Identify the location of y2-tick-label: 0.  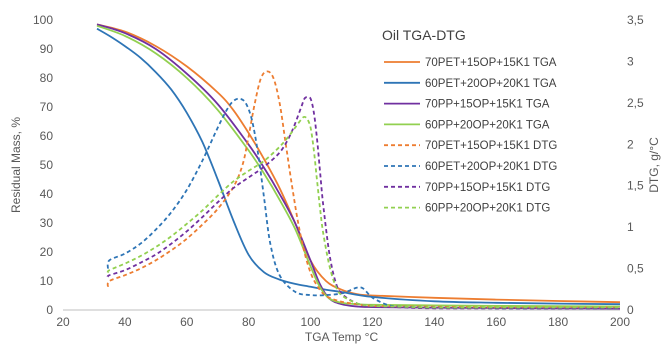
(630, 310).